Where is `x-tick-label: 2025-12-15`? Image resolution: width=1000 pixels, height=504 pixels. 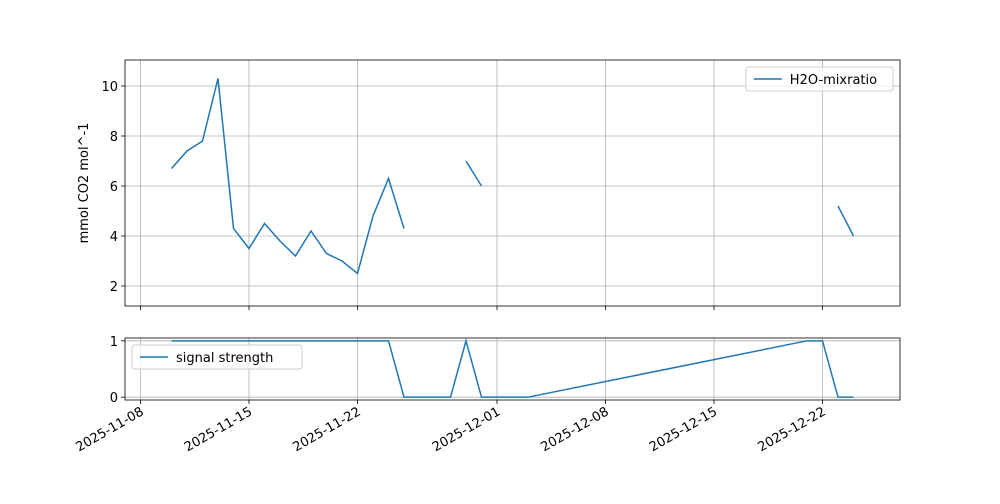 x-tick-label: 2025-12-15 is located at coordinates (683, 429).